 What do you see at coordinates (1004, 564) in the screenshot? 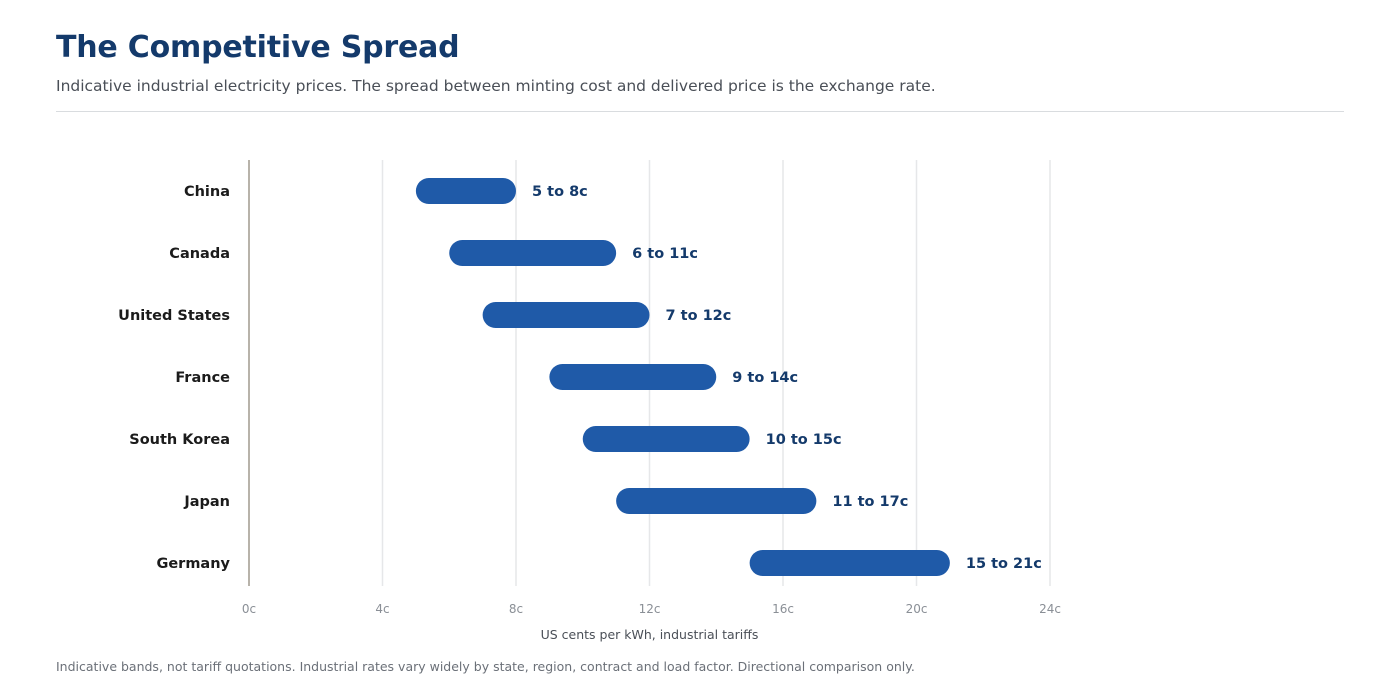
I see `range-value-label: 15 to 21c` at bounding box center [1004, 564].